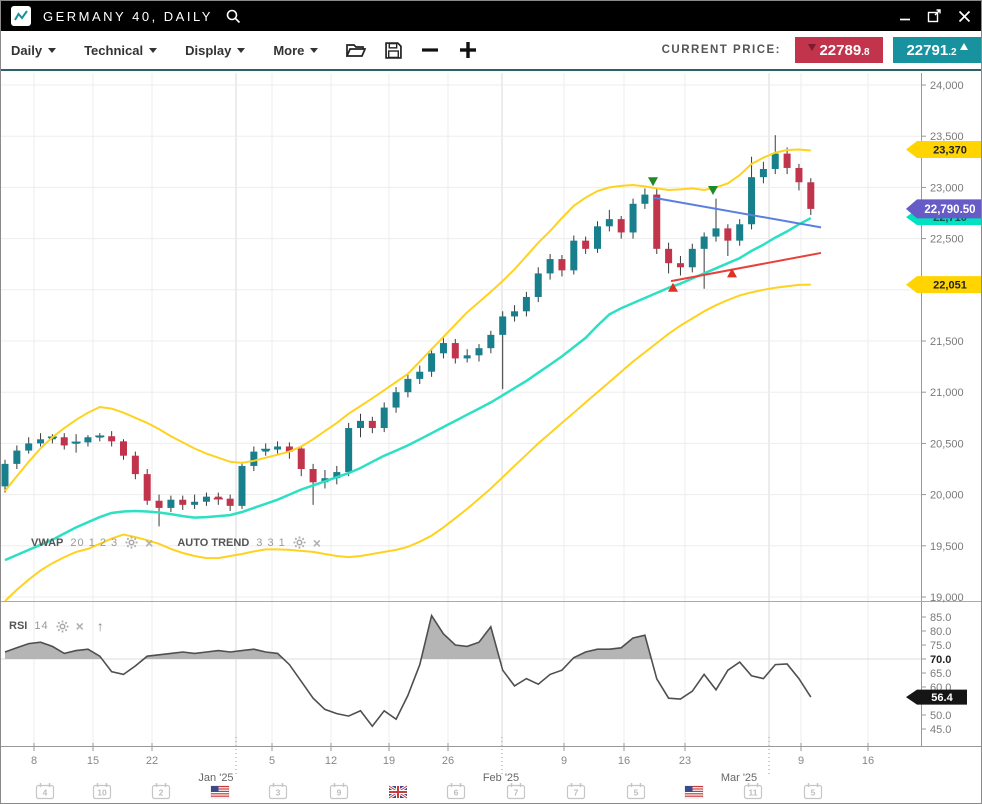  I want to click on autotrend-settings-button, so click(299, 542).